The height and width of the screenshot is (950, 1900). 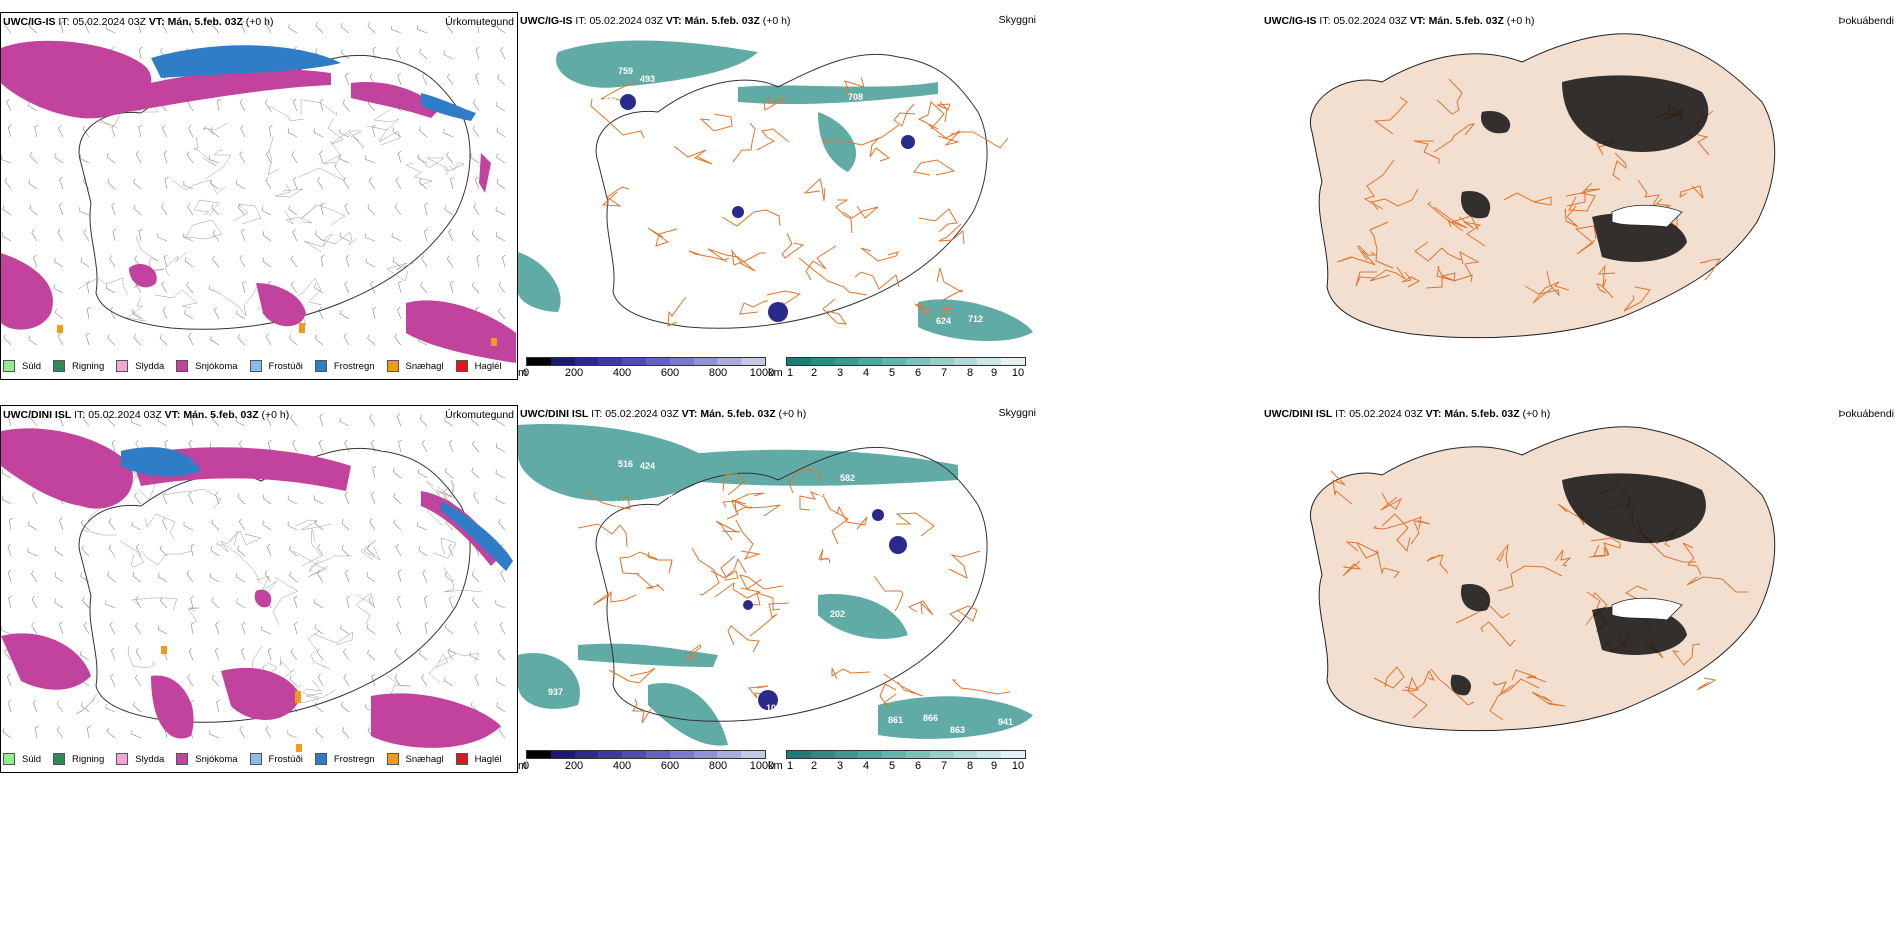 What do you see at coordinates (1866, 414) in the screenshot?
I see `panel-product-title: Þokuábendi` at bounding box center [1866, 414].